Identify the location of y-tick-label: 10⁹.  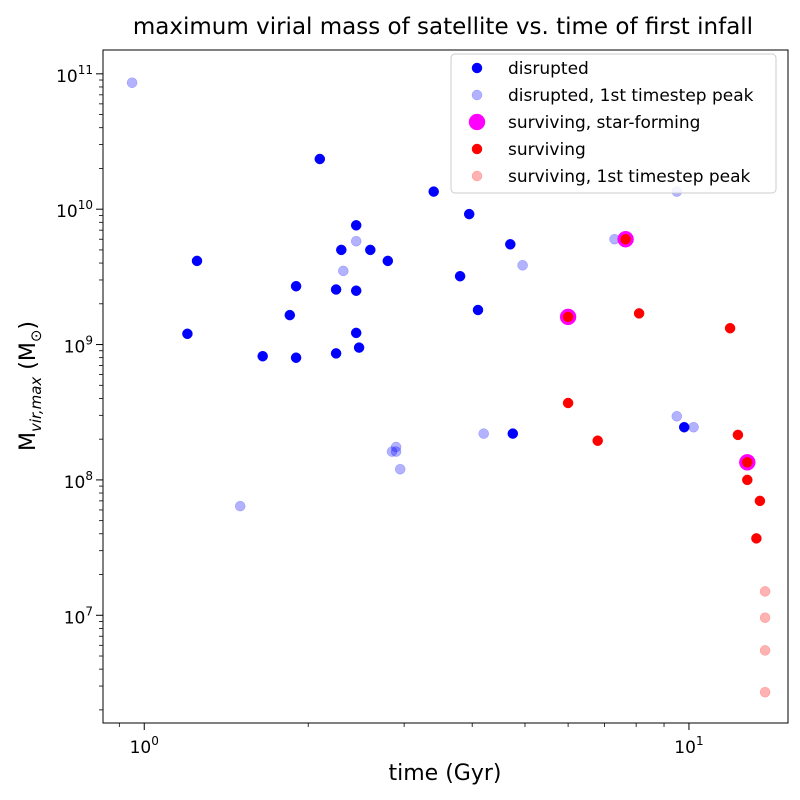
(78, 346).